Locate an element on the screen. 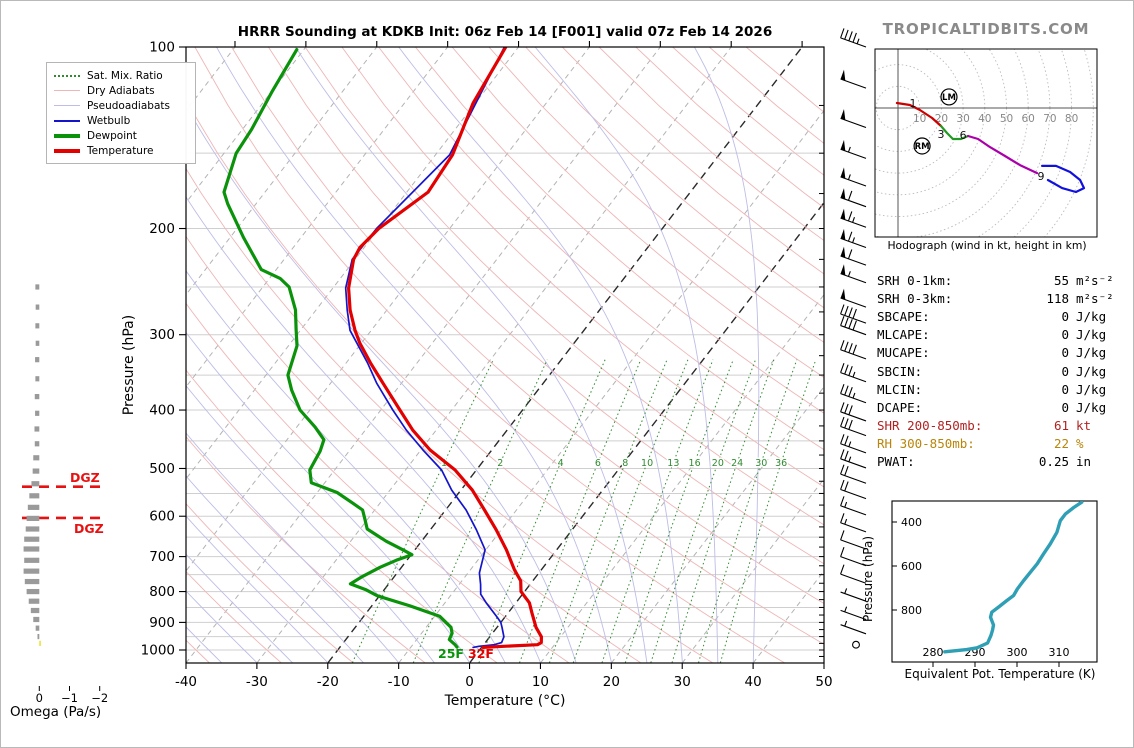 This screenshot has height=748, width=1134. stat-unit: m²s⁻² is located at coordinates (1095, 280).